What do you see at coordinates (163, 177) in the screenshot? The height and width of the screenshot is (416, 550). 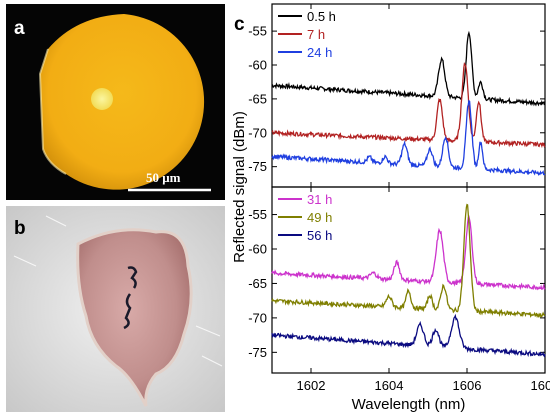 I see `scale-bar-label: 50 μm` at bounding box center [163, 177].